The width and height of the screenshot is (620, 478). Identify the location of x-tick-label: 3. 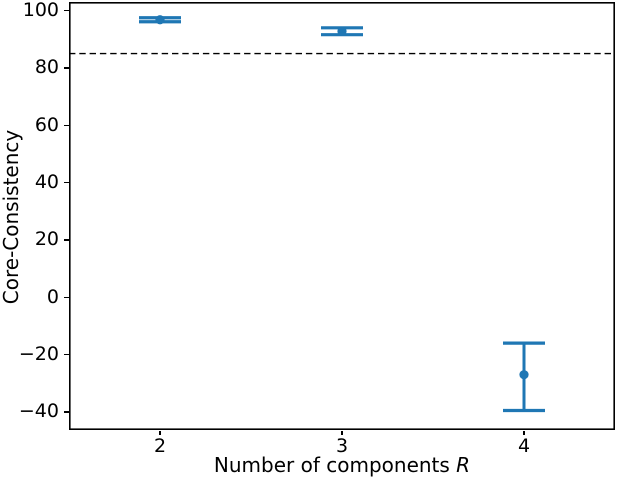
(342, 446).